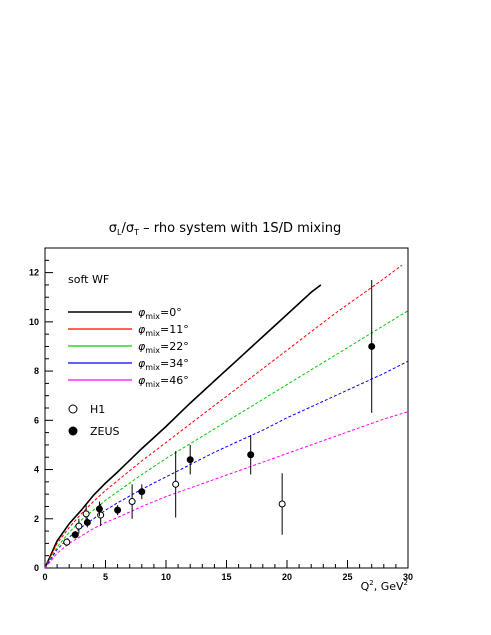 The image size is (491, 635). I want to click on legend-label-4: φmix=46°, so click(163, 381).